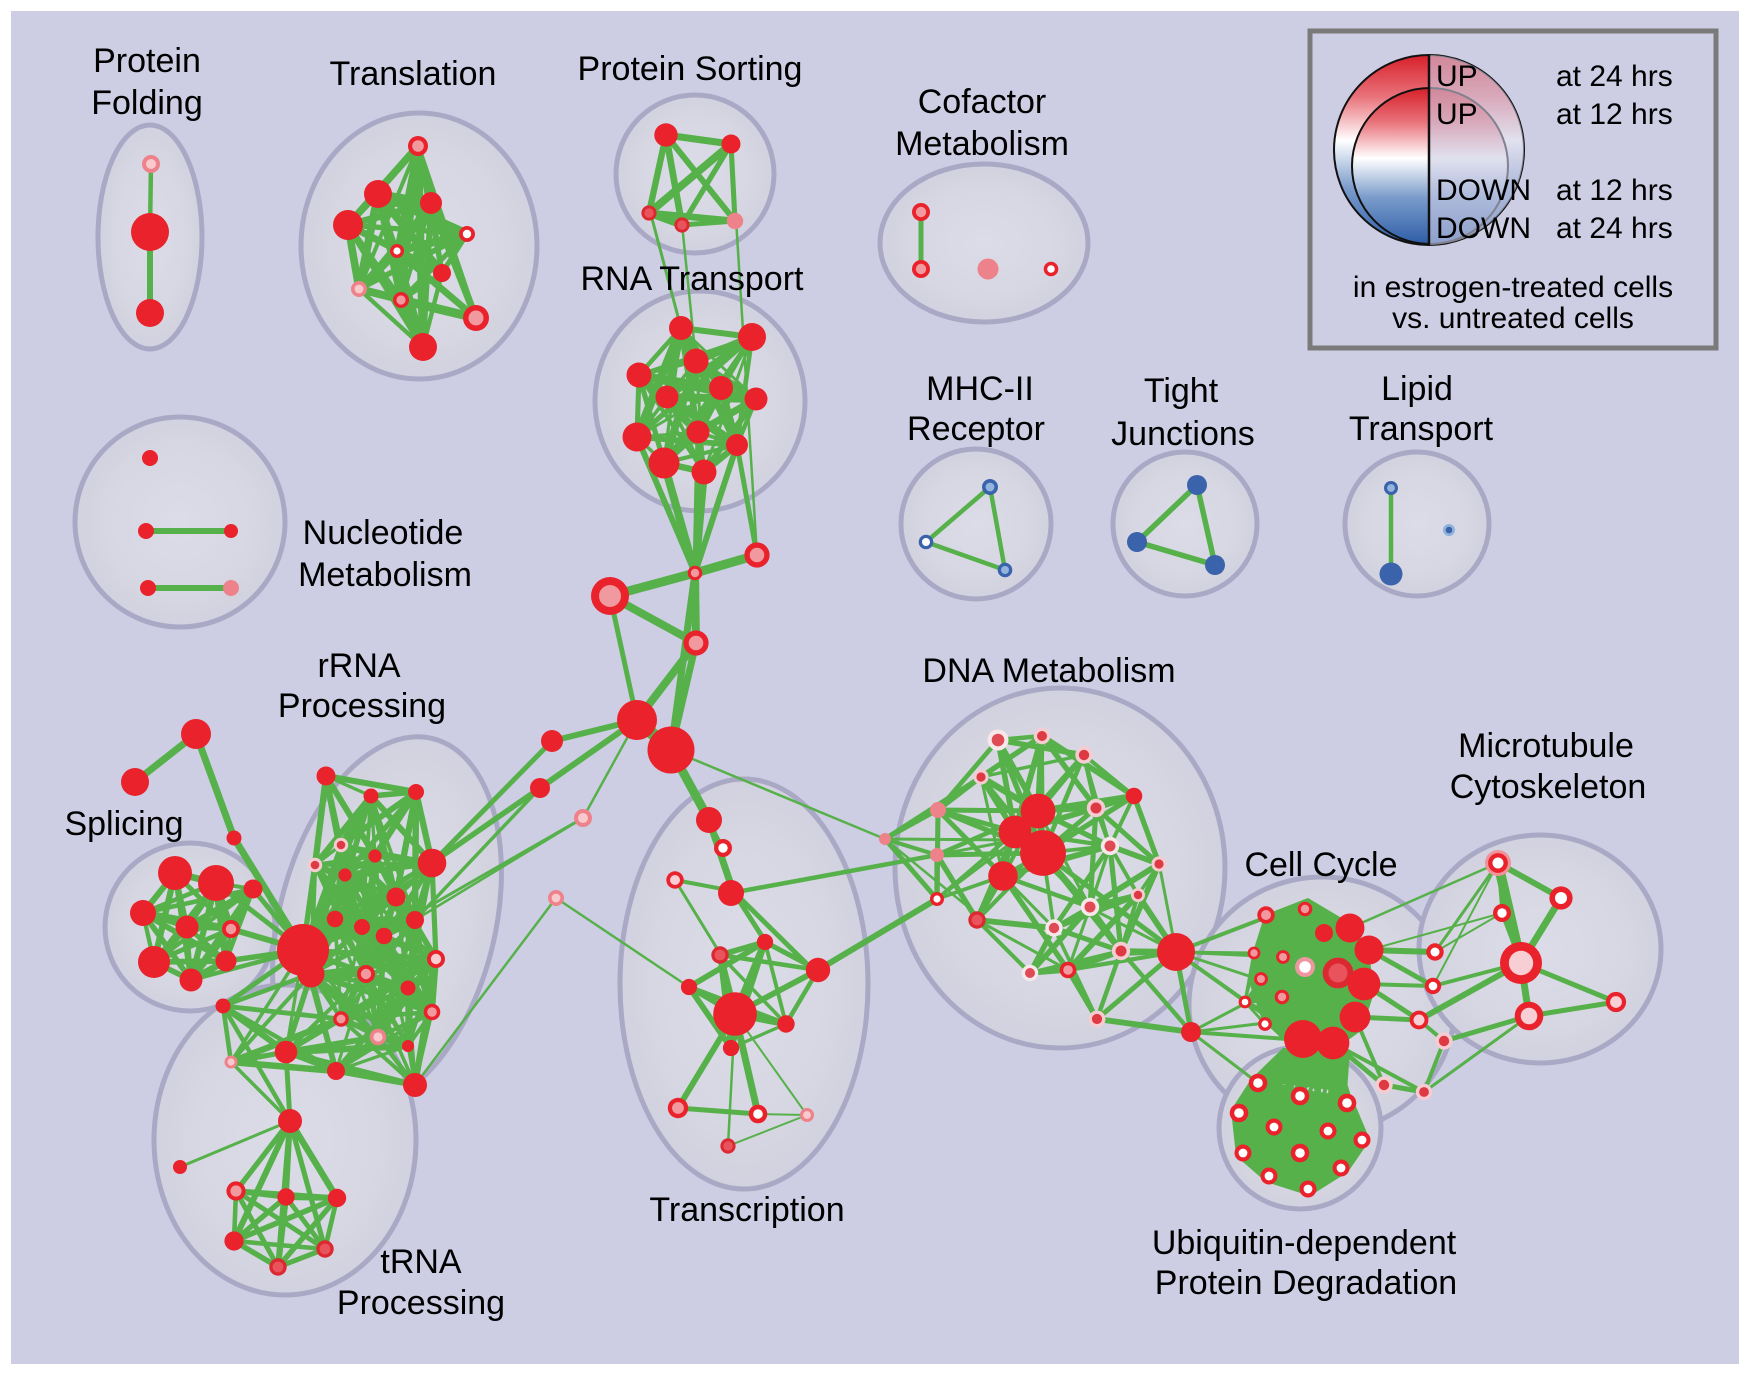  I want to click on svg-text: rRNA, so click(358, 666).